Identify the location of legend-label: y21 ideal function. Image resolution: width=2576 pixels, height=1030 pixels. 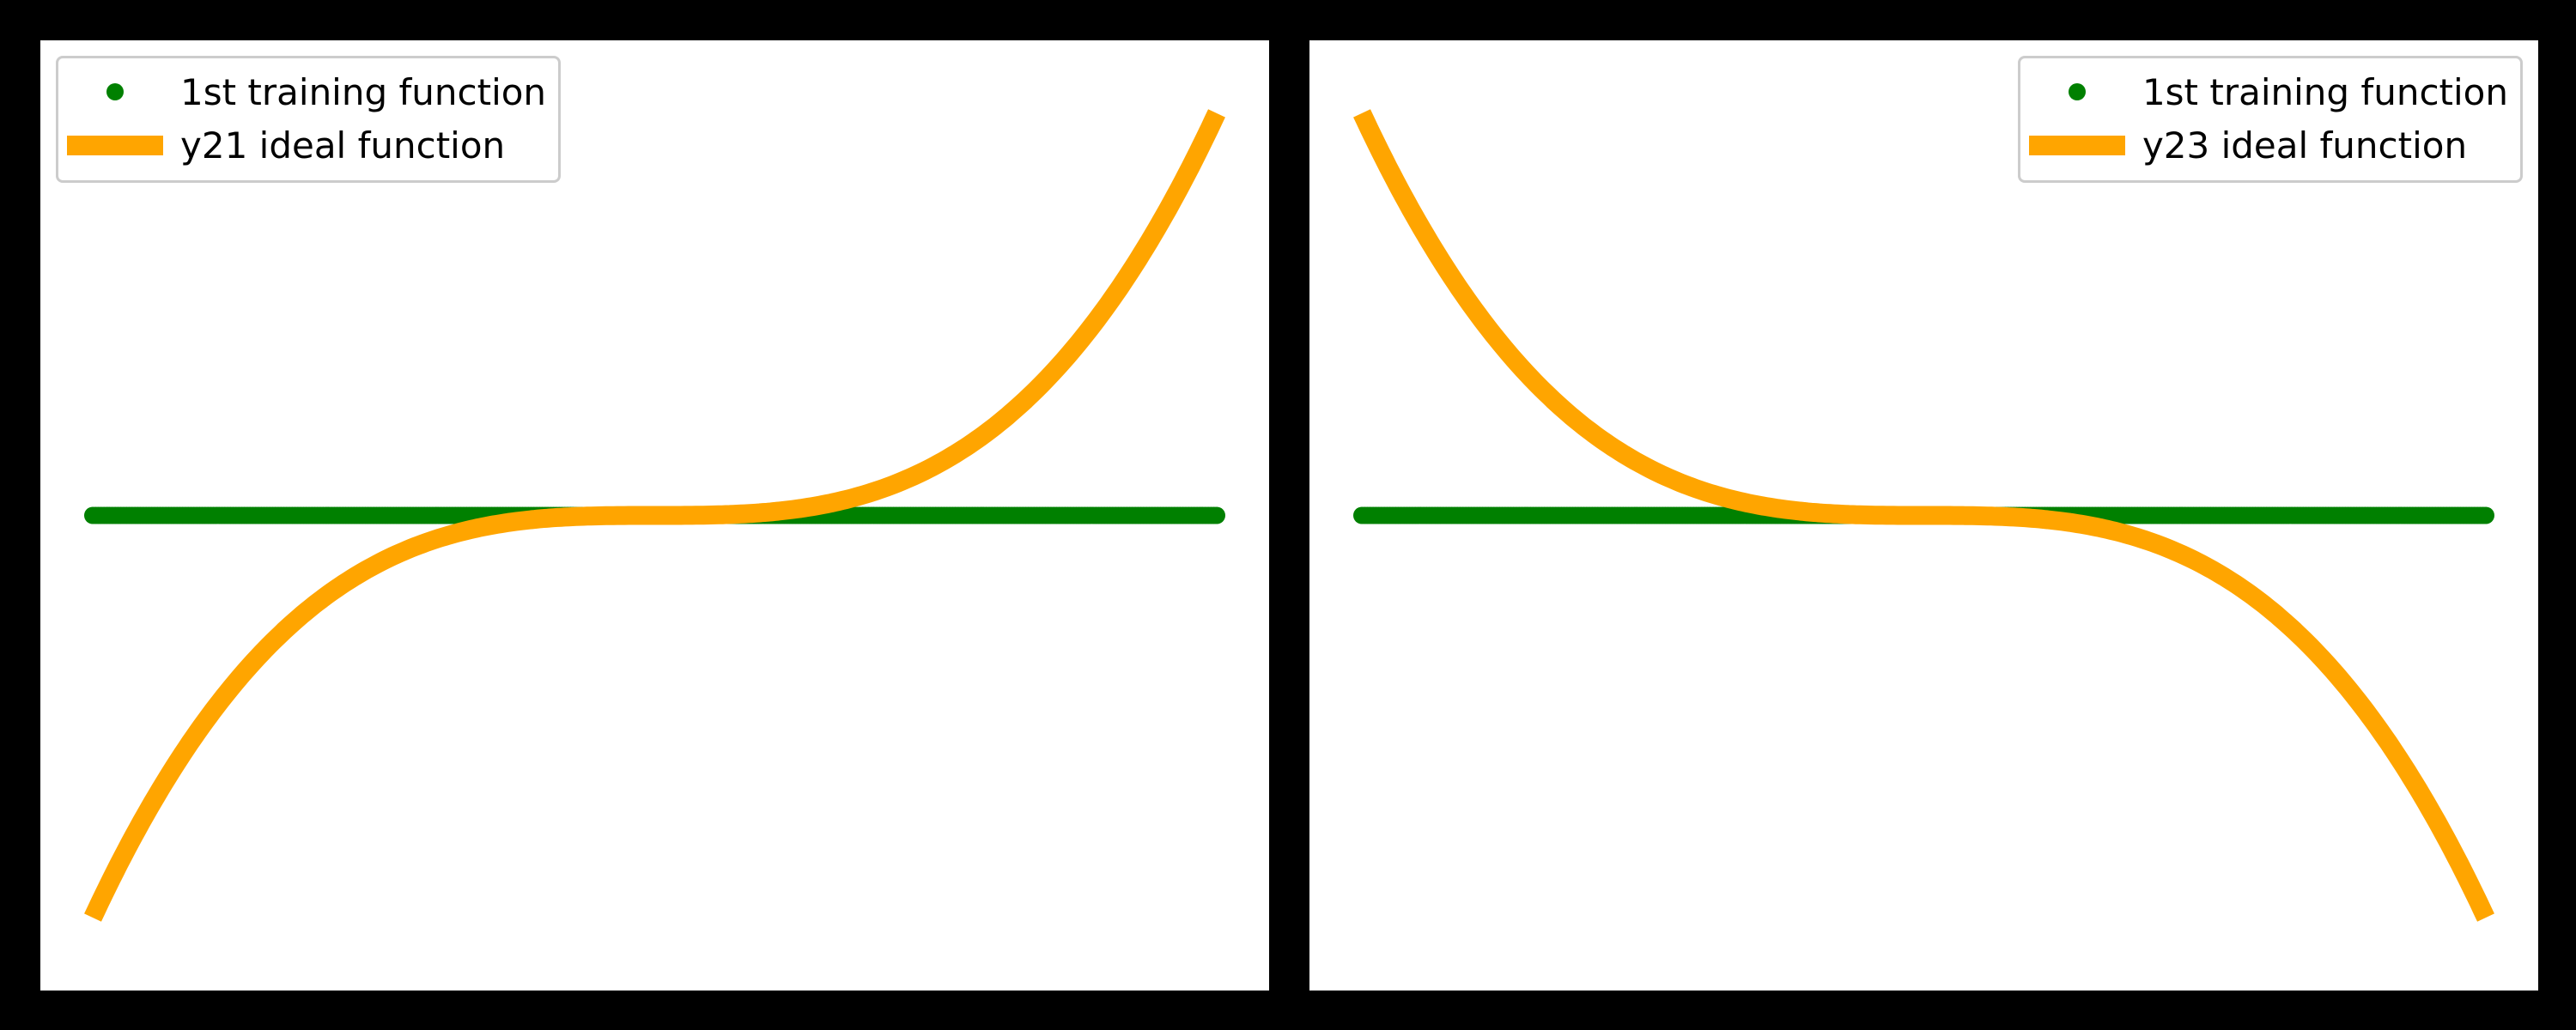
(343, 145).